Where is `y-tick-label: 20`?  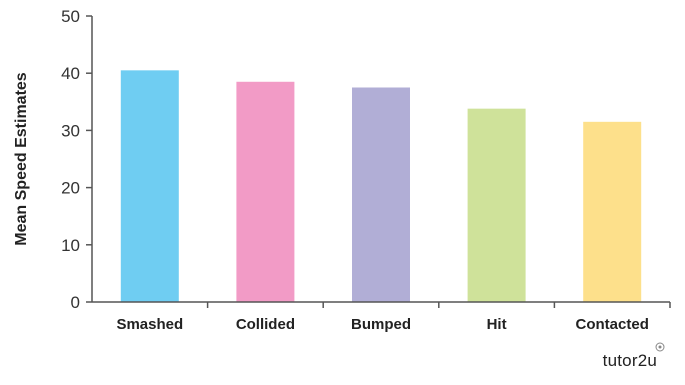
y-tick-label: 20 is located at coordinates (70, 188).